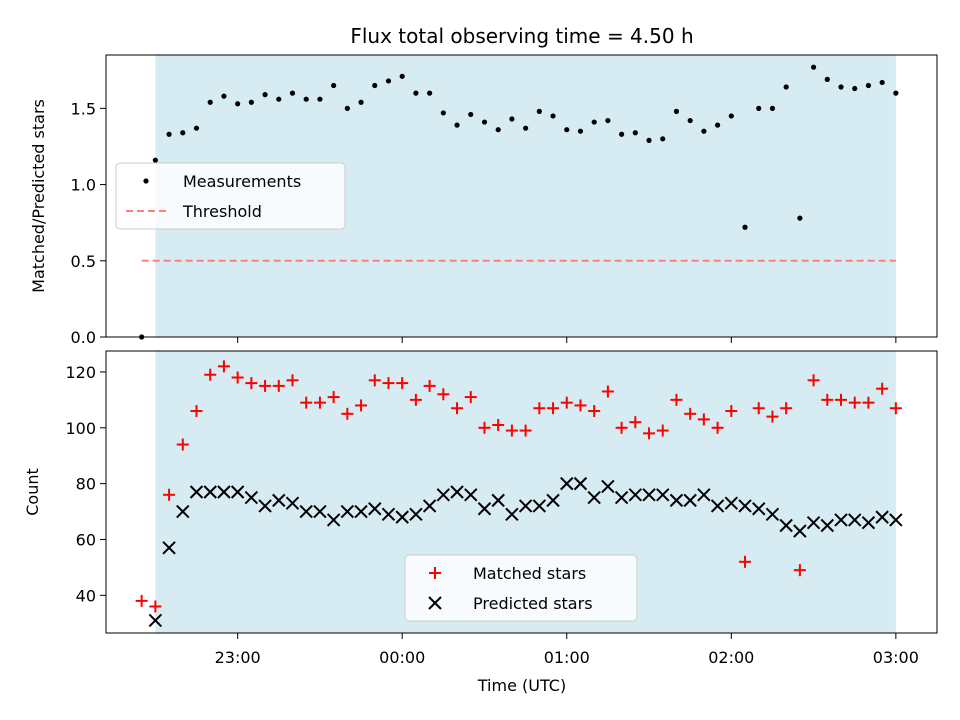 The width and height of the screenshot is (960, 720). Describe the element at coordinates (32, 492) in the screenshot. I see `bottom-y-axis-label: Count` at that location.